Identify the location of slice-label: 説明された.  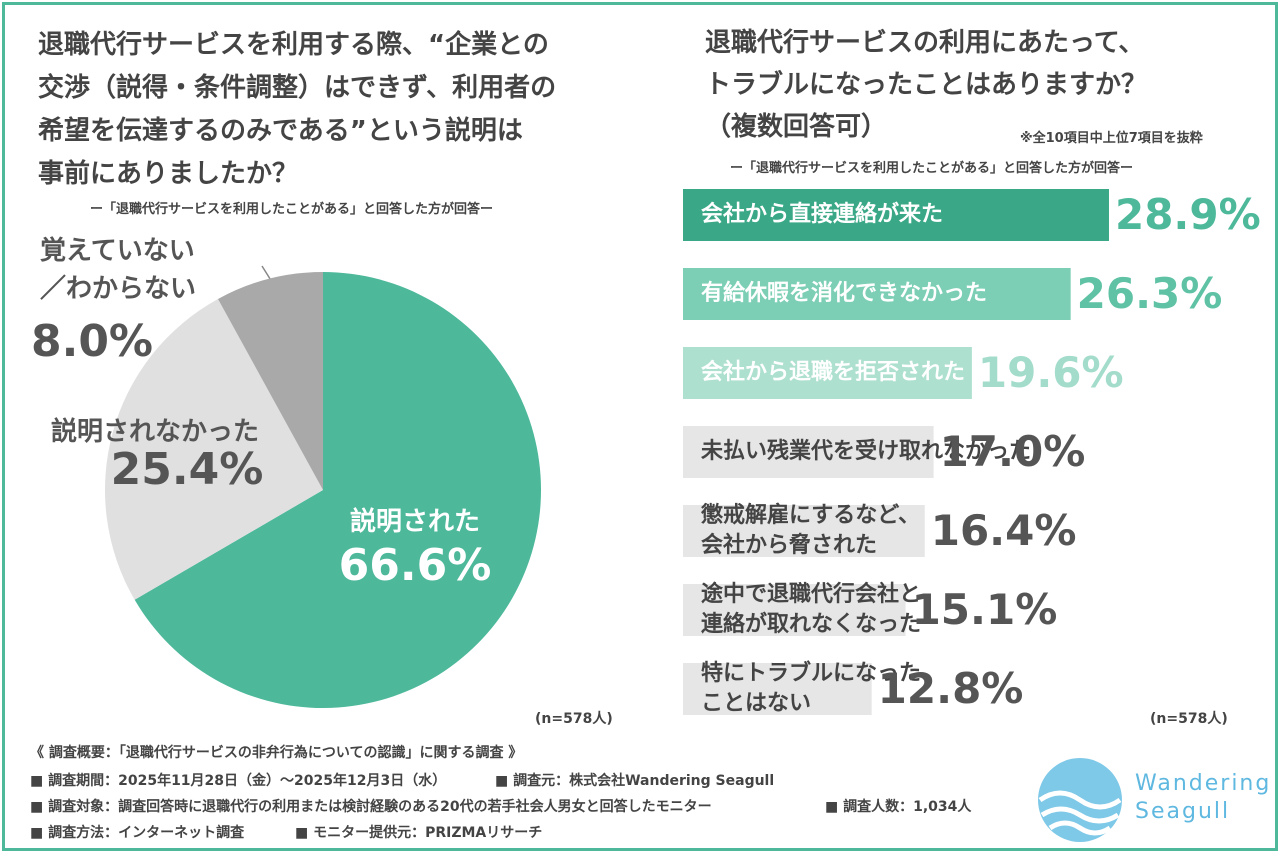
(414, 522).